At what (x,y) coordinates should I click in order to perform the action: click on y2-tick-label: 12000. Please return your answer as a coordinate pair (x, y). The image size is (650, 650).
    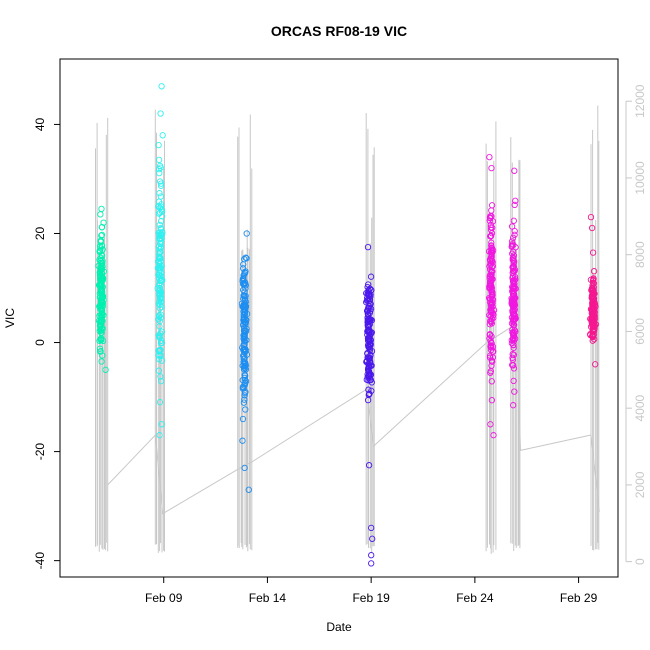
    Looking at the image, I should click on (640, 101).